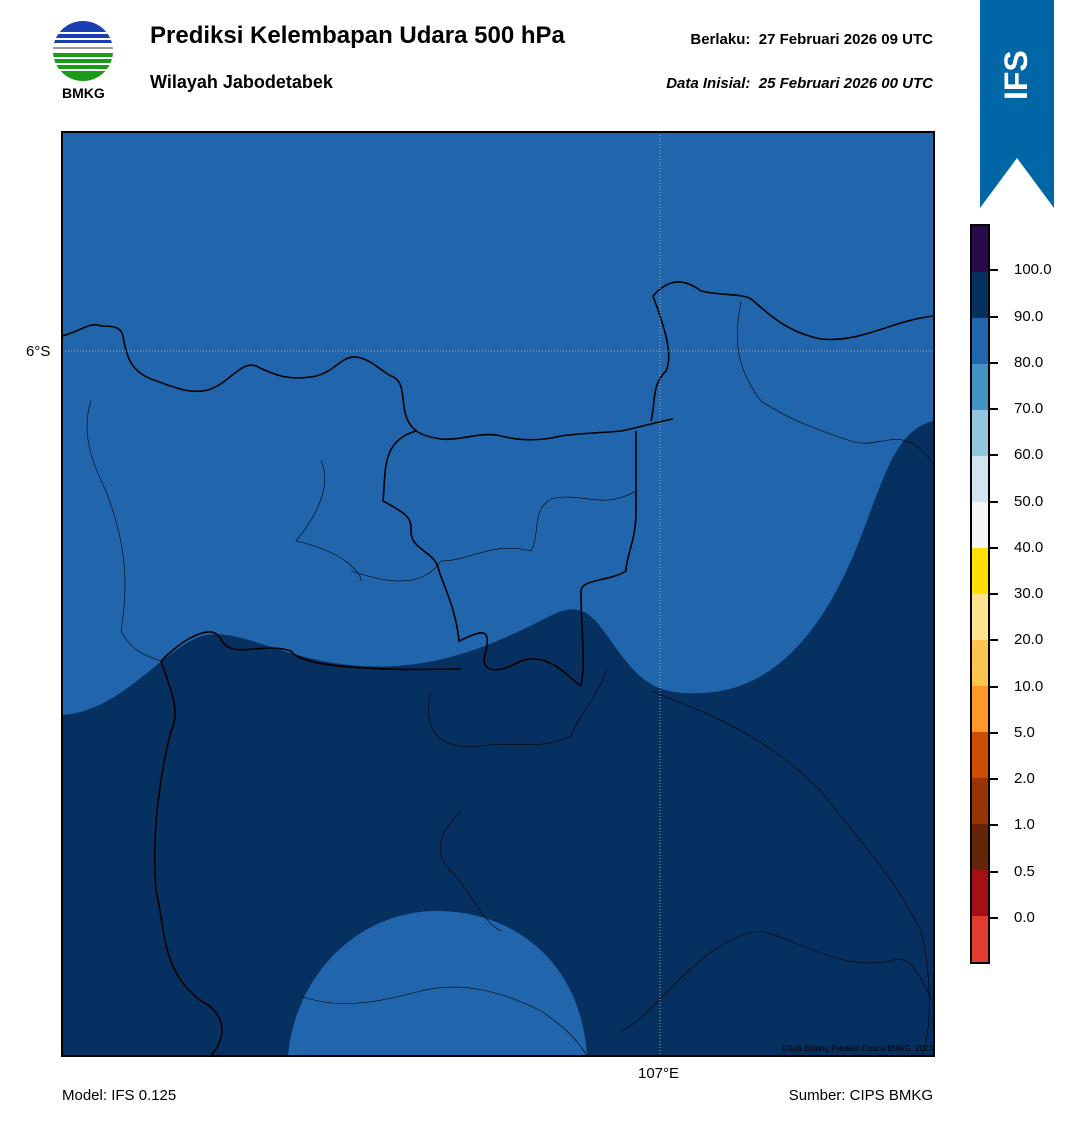  Describe the element at coordinates (857, 1048) in the screenshot. I see `map-credit: ©Sub Bidang Prediksi Cuaca BMKG, 2023` at that location.